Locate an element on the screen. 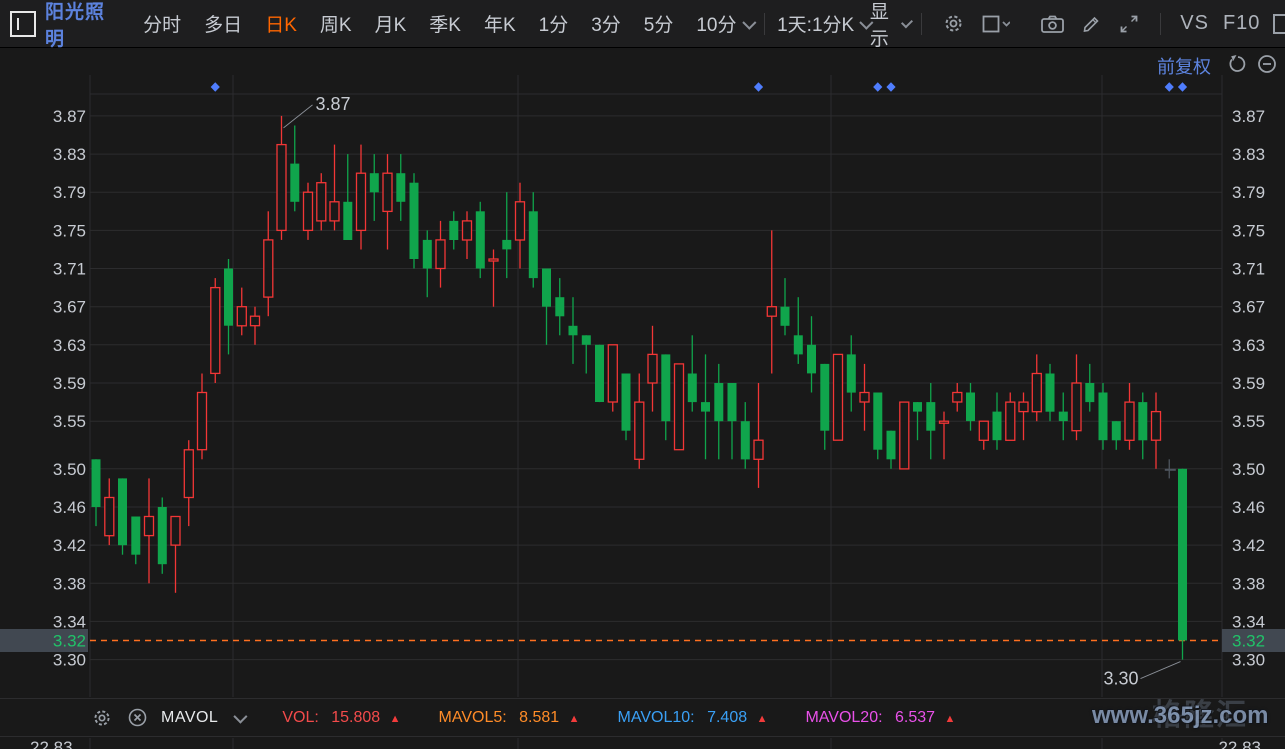  period-selector: 1天:1分K is located at coordinates (816, 25).